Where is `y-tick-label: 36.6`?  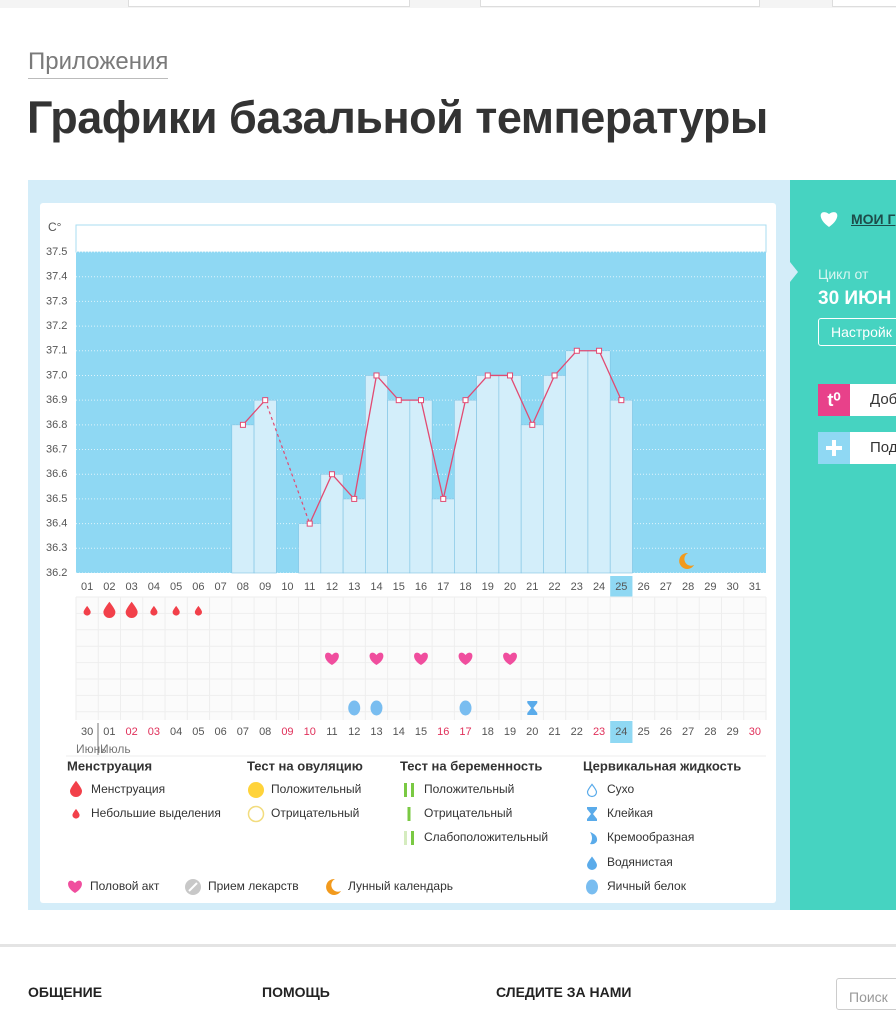 y-tick-label: 36.6 is located at coordinates (56, 474).